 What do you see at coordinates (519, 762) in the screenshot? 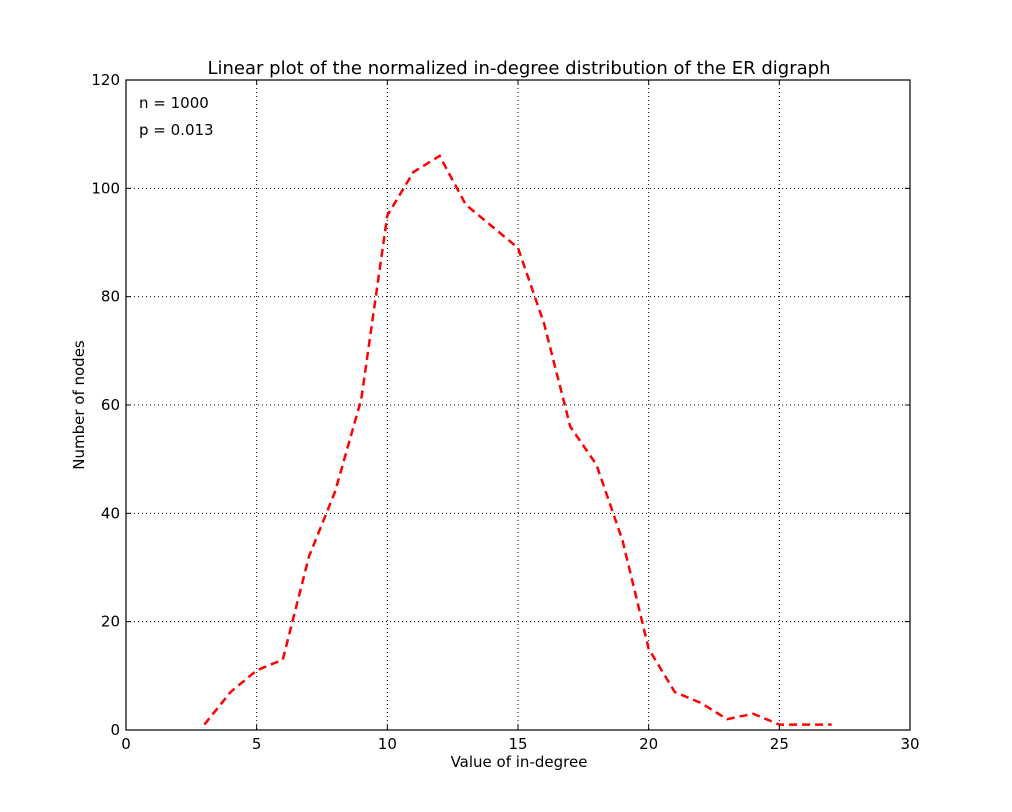
I see `x-axis-label: Value of in-degree` at bounding box center [519, 762].